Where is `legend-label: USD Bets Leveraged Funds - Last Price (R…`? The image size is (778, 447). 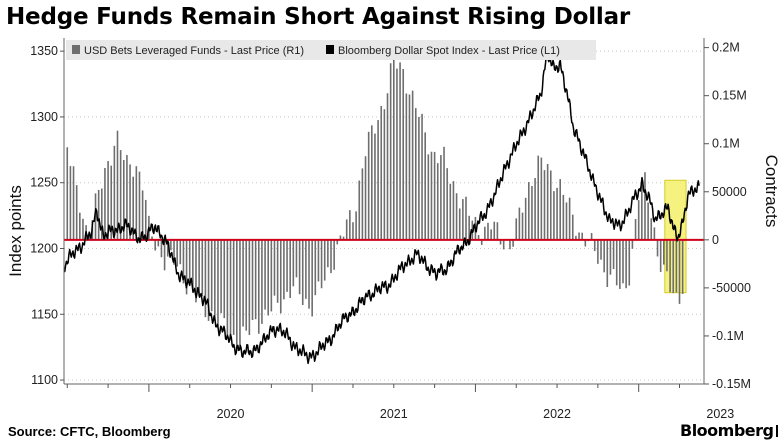 legend-label: USD Bets Leveraged Funds - Last Price (R… is located at coordinates (194, 51).